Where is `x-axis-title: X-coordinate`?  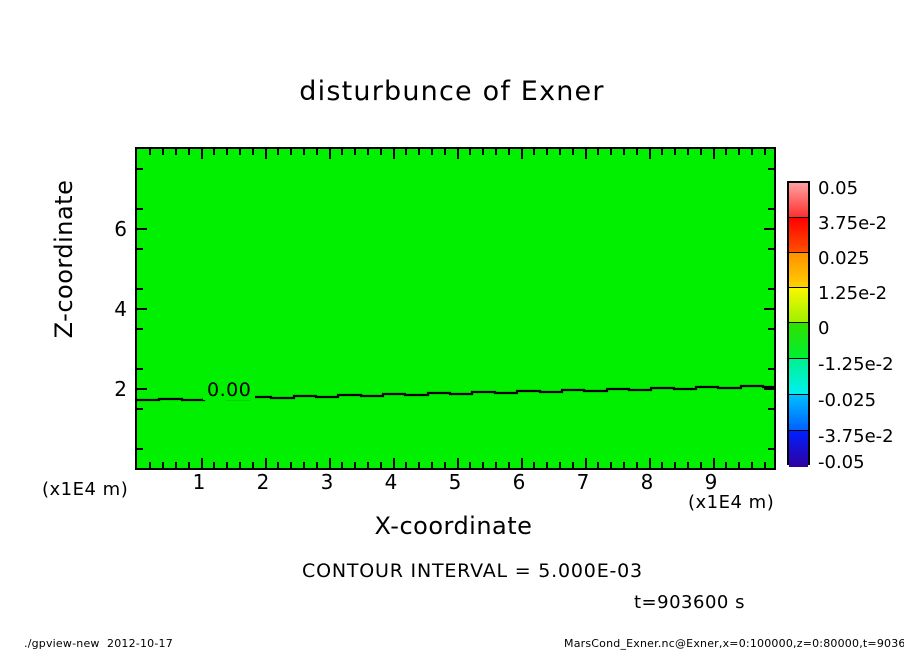 x-axis-title: X-coordinate is located at coordinates (453, 526).